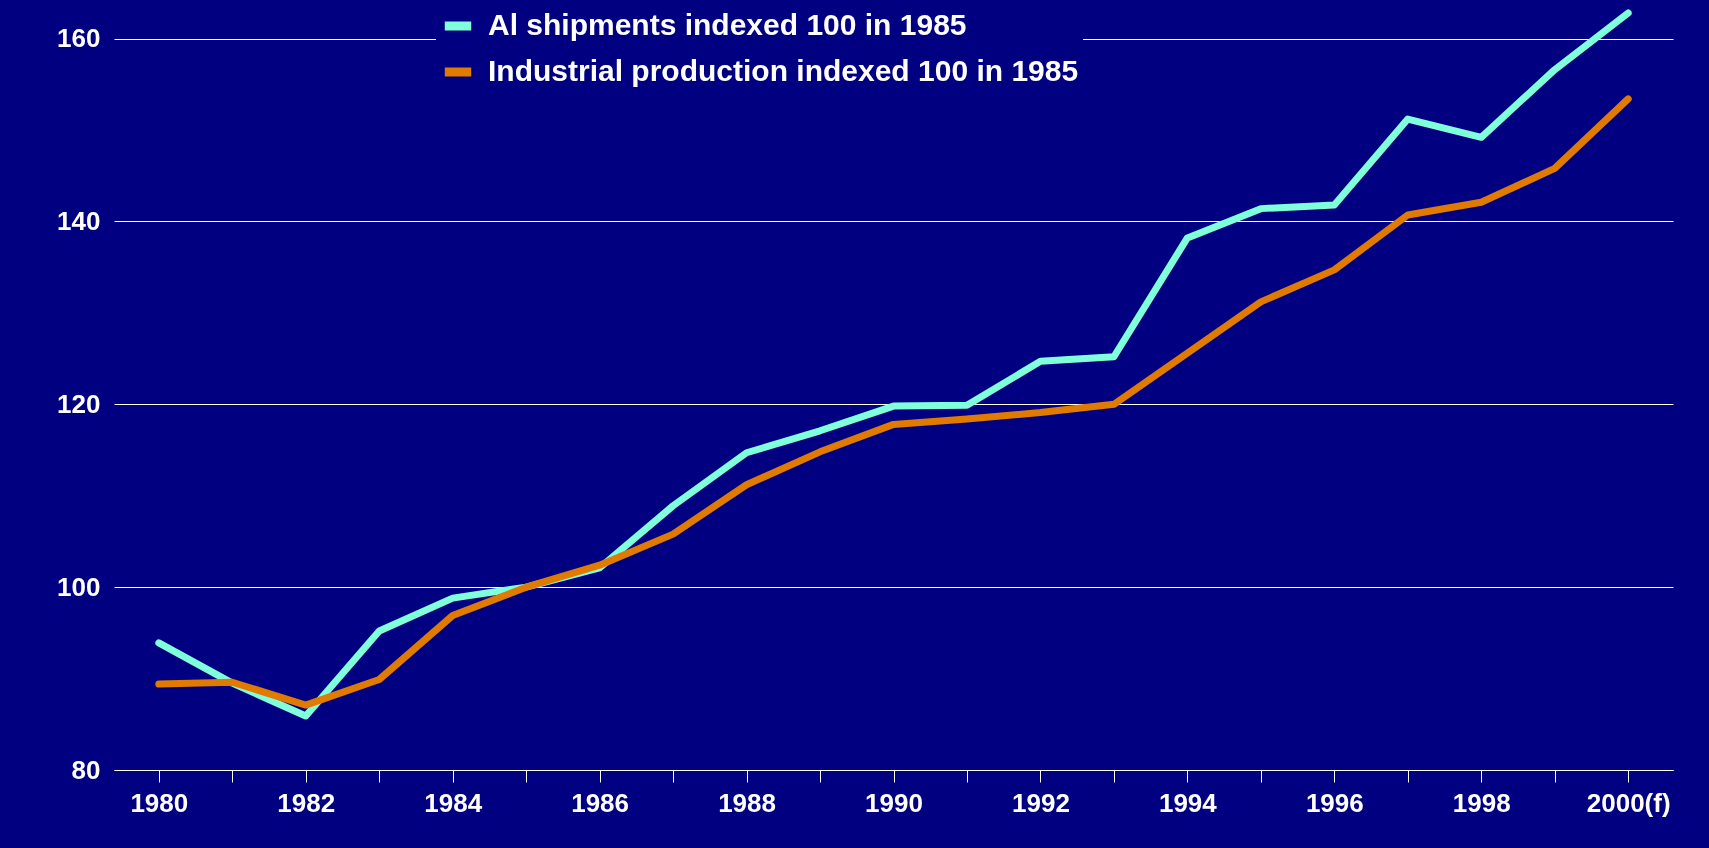 The height and width of the screenshot is (848, 1709). Describe the element at coordinates (79, 220) in the screenshot. I see `y-tick-label: 140` at that location.